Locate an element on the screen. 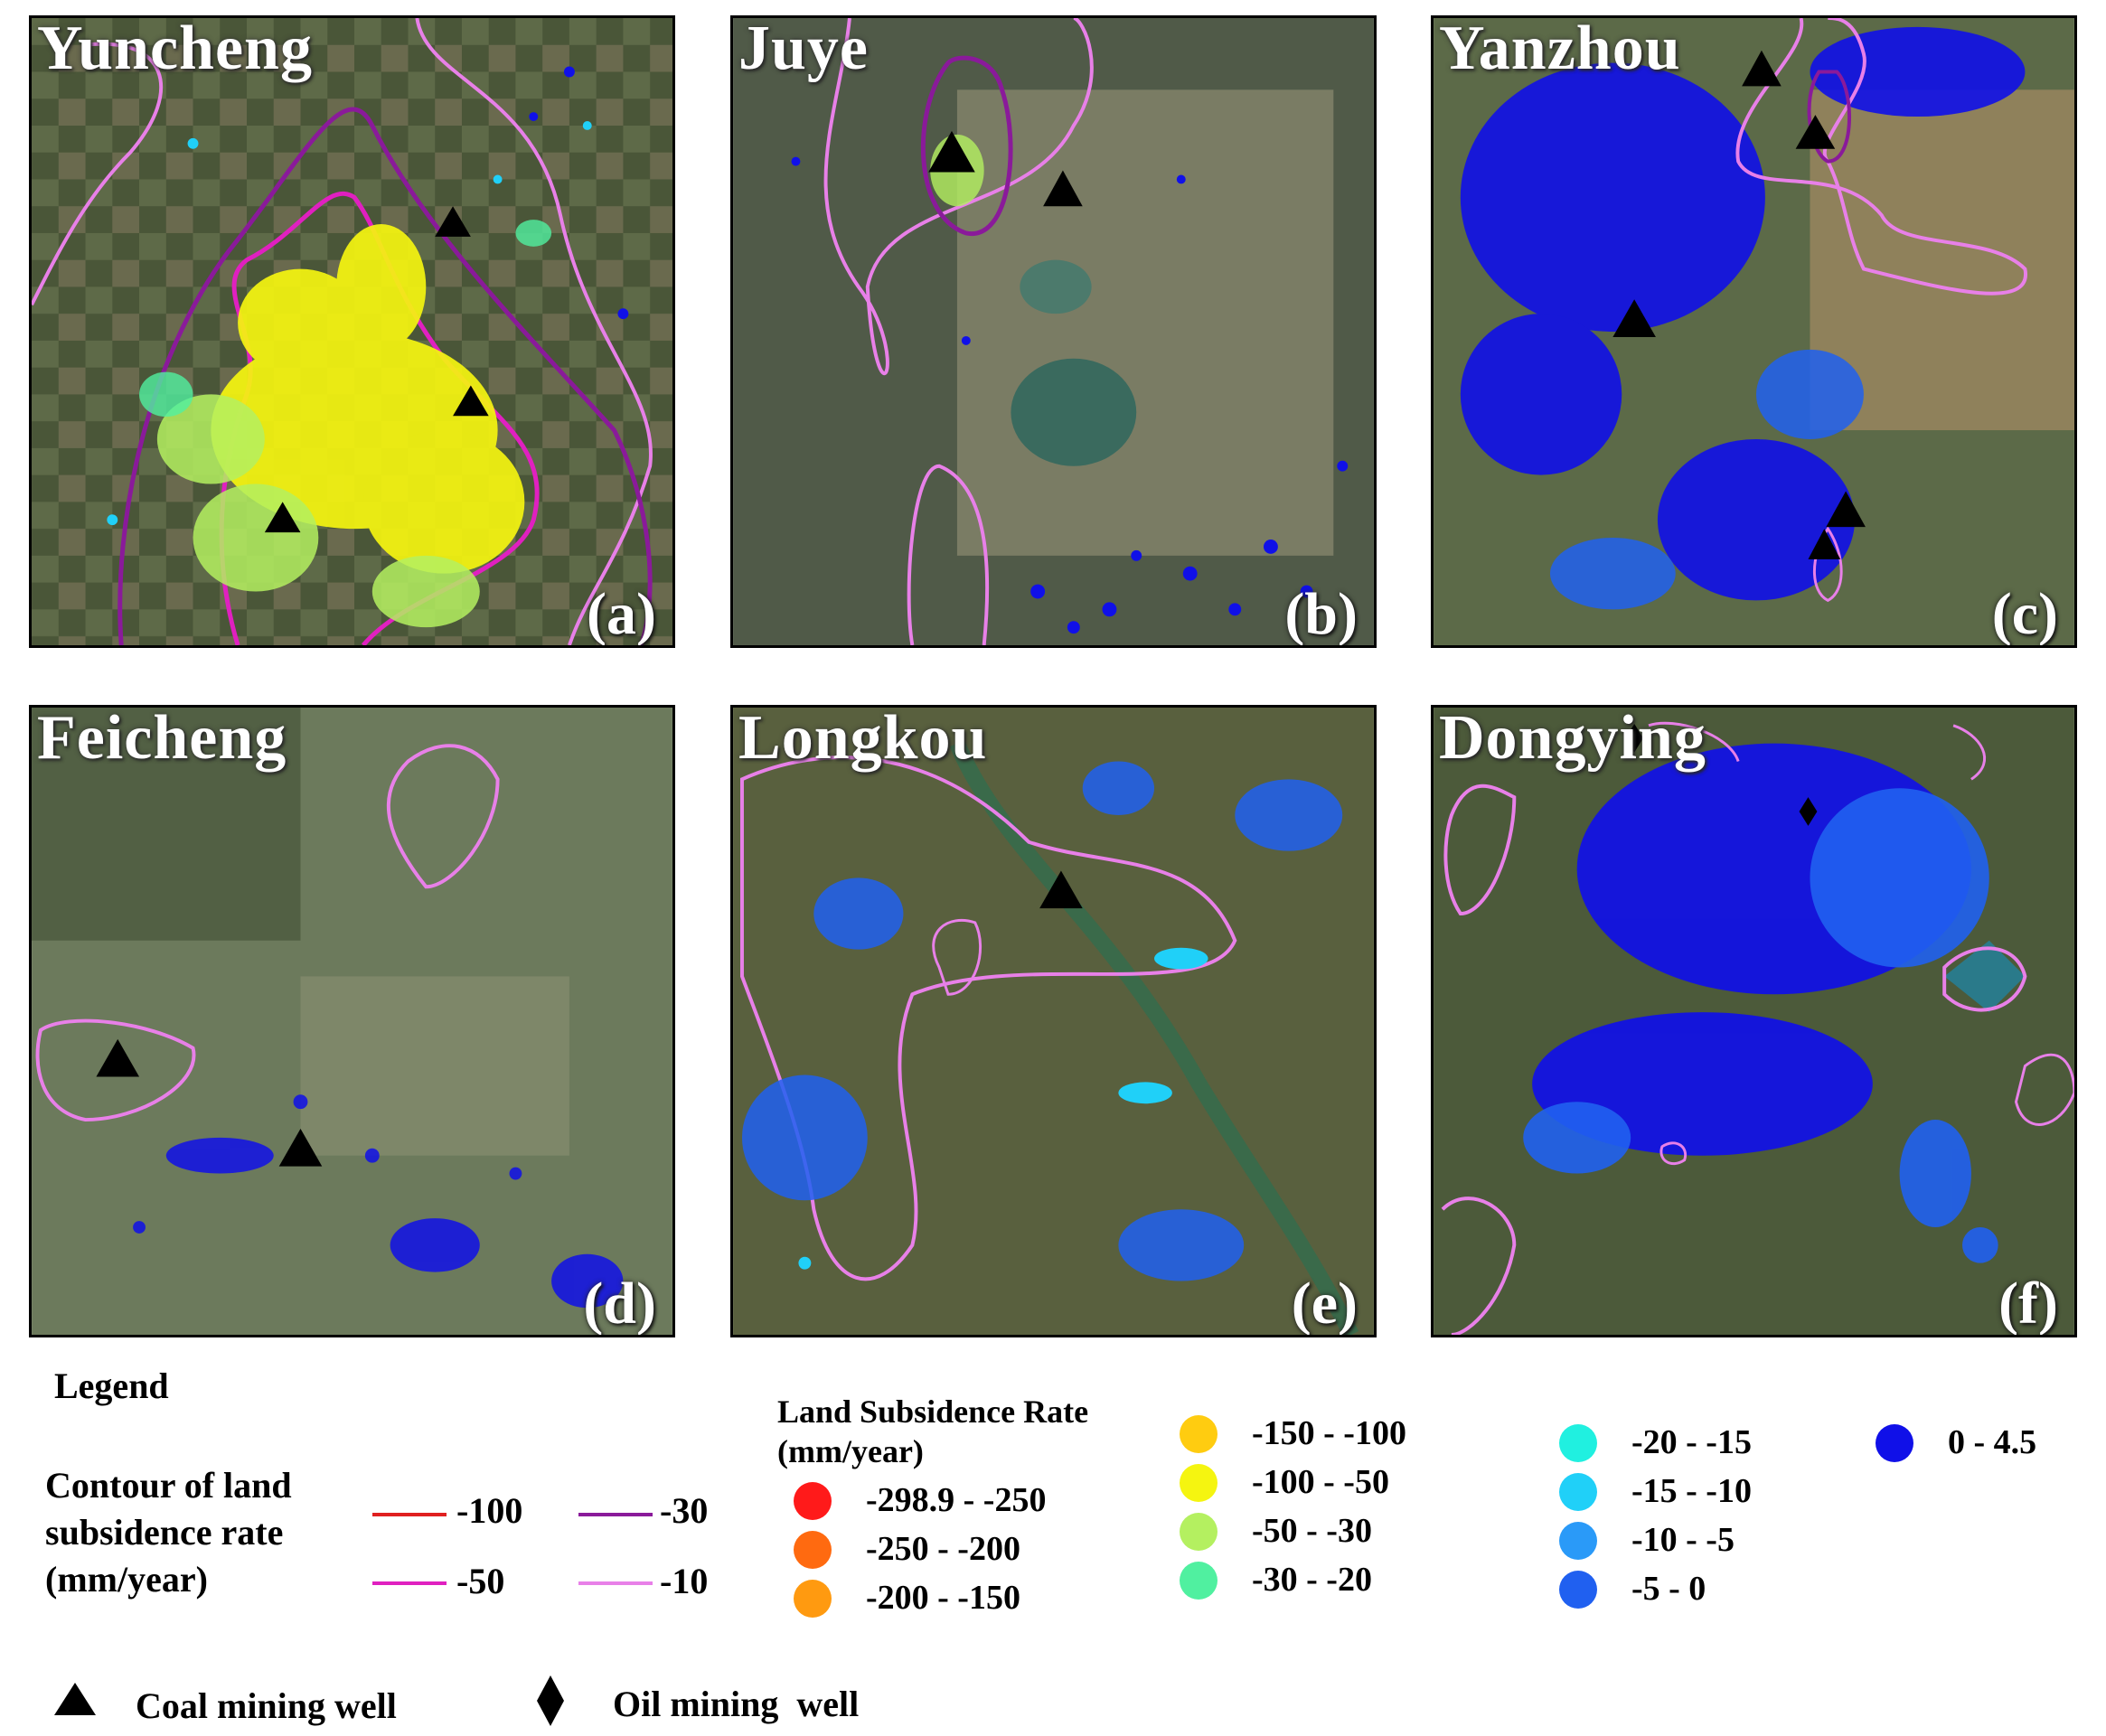 This screenshot has height=1736, width=2106. map-panel-yuncheng: Yuncheng (a) is located at coordinates (352, 331).